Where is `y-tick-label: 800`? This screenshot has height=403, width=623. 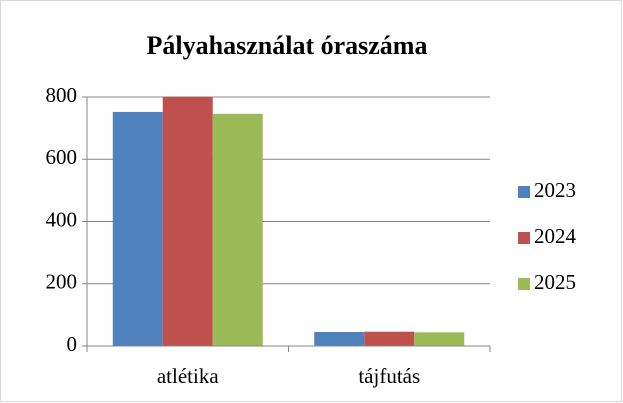 y-tick-label: 800 is located at coordinates (62, 95).